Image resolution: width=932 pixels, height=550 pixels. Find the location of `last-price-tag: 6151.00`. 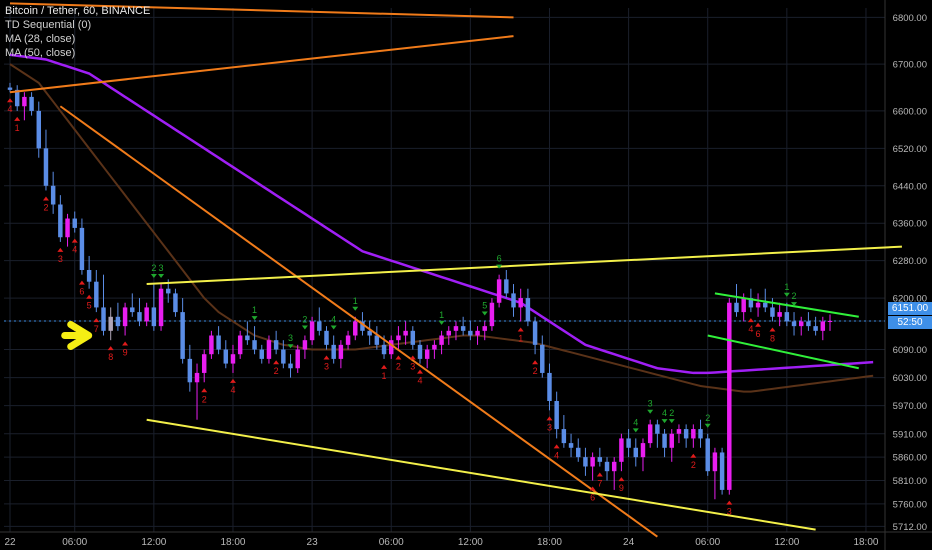

last-price-tag: 6151.00 is located at coordinates (910, 308).